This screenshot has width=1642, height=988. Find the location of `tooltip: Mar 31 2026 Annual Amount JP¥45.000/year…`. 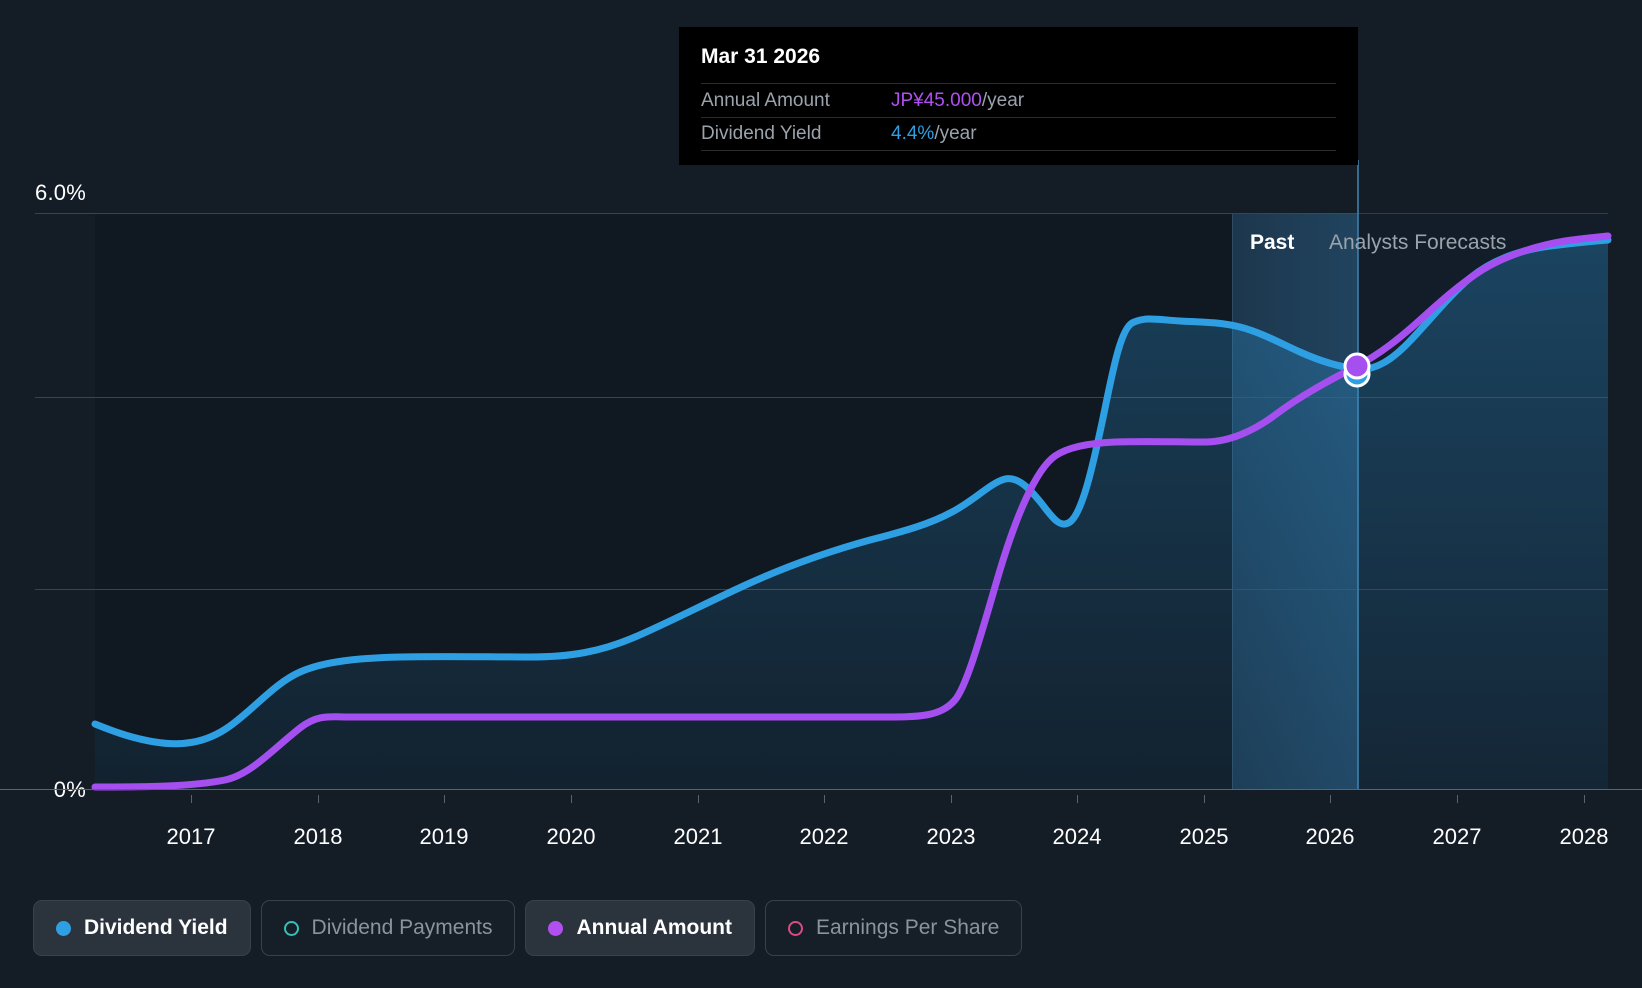

tooltip: Mar 31 2026 Annual Amount JP¥45.000/year… is located at coordinates (1018, 96).